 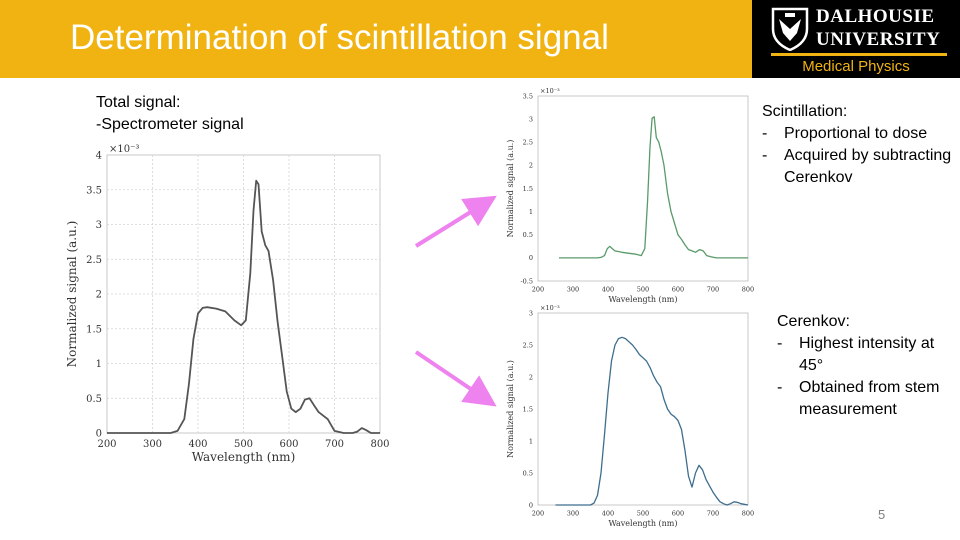 I want to click on crest-icon, so click(x=790, y=29).